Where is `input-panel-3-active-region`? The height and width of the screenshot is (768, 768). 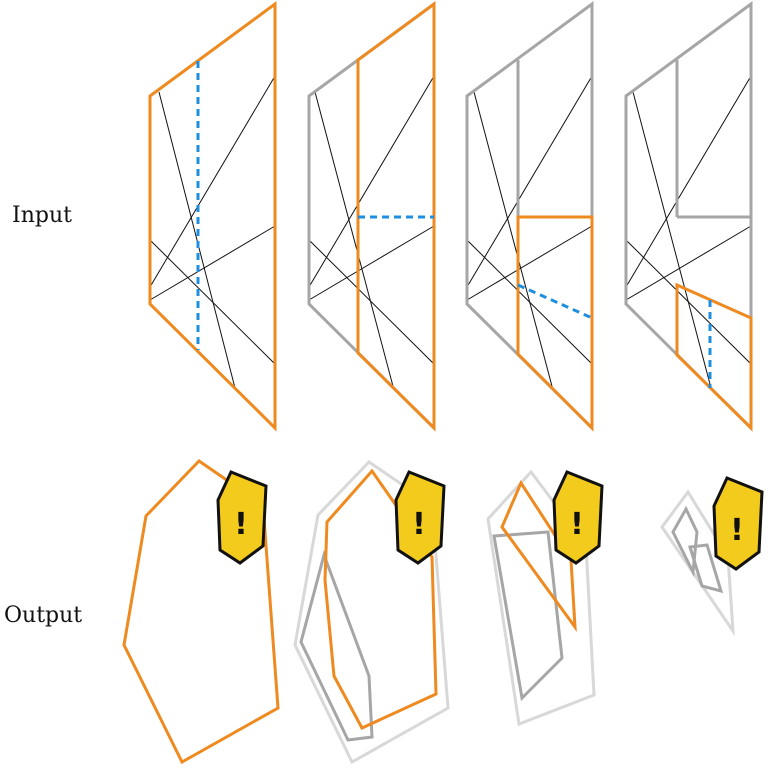
input-panel-3-active-region is located at coordinates (555, 323).